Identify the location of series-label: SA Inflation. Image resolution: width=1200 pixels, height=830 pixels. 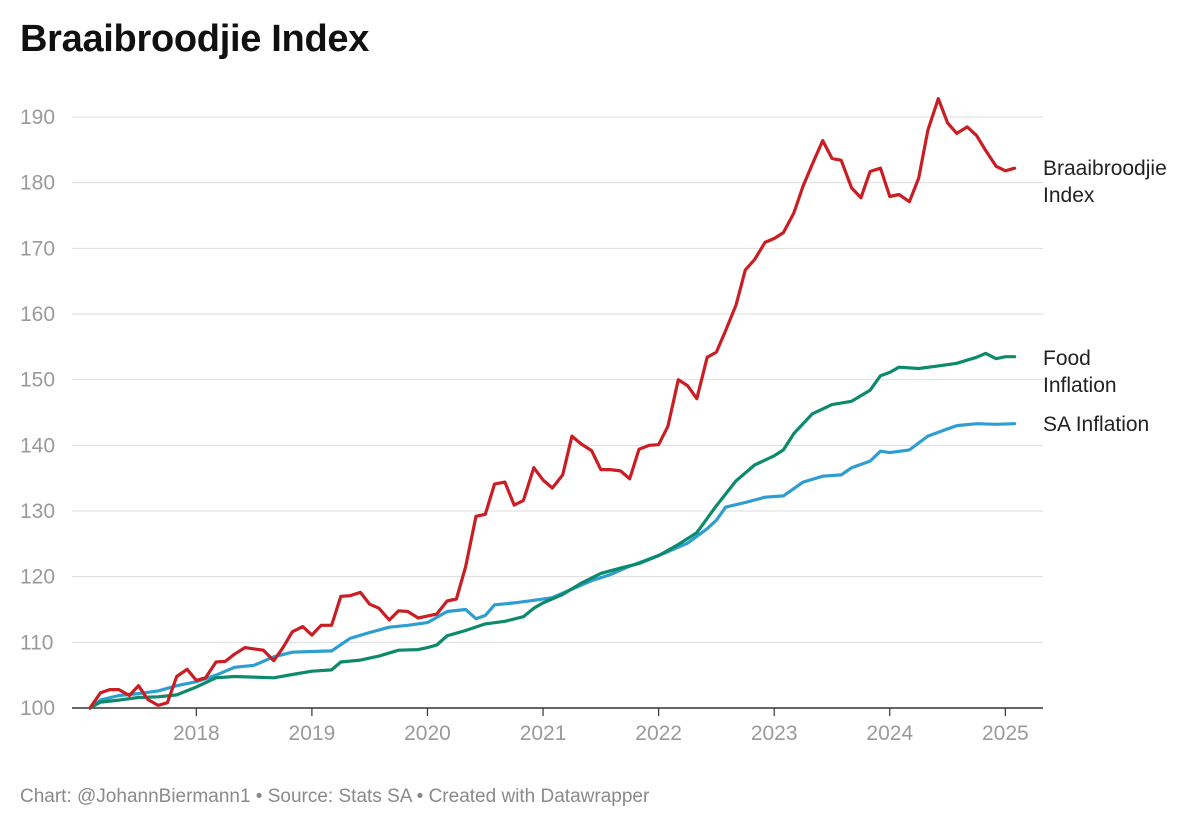
(1096, 424).